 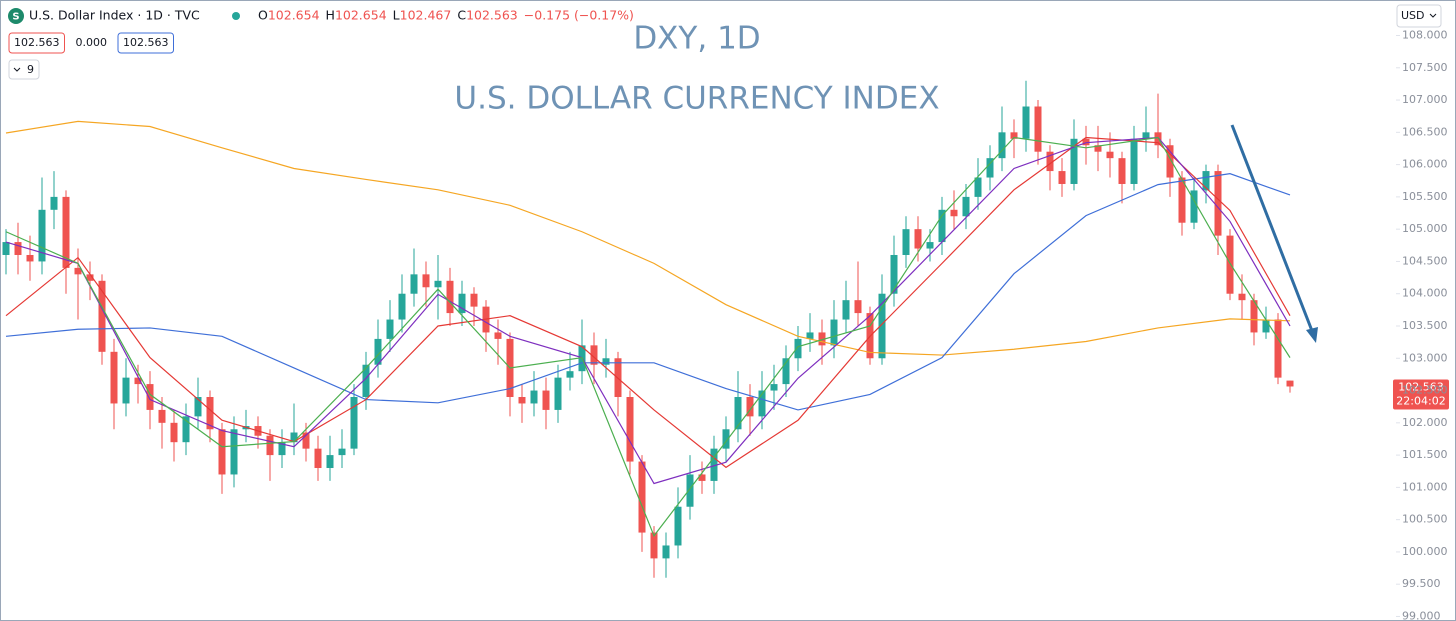 I want to click on price-tag-value: 102.563, so click(x=1421, y=386).